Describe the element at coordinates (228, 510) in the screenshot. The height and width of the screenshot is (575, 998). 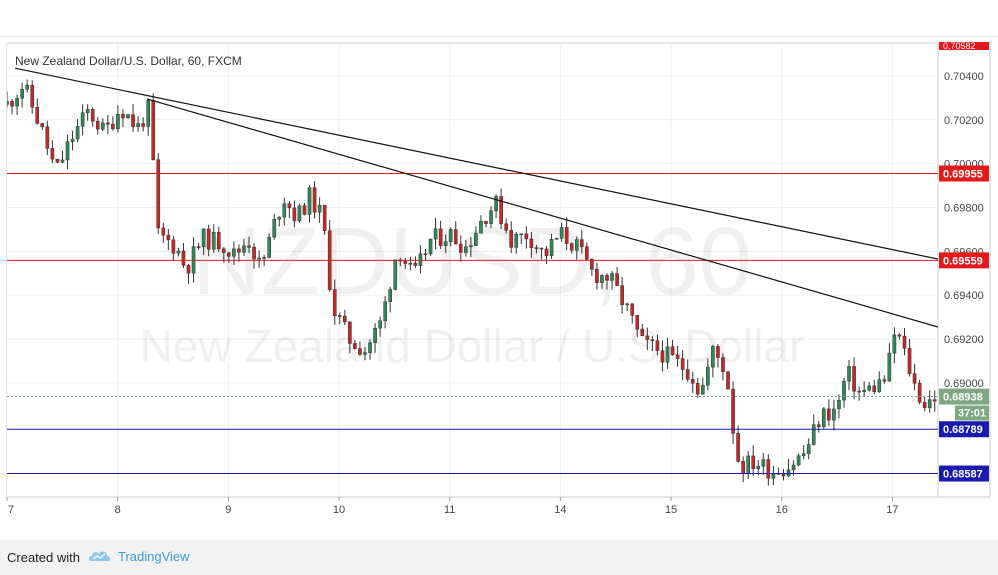
I see `x-tick-label: 9` at that location.